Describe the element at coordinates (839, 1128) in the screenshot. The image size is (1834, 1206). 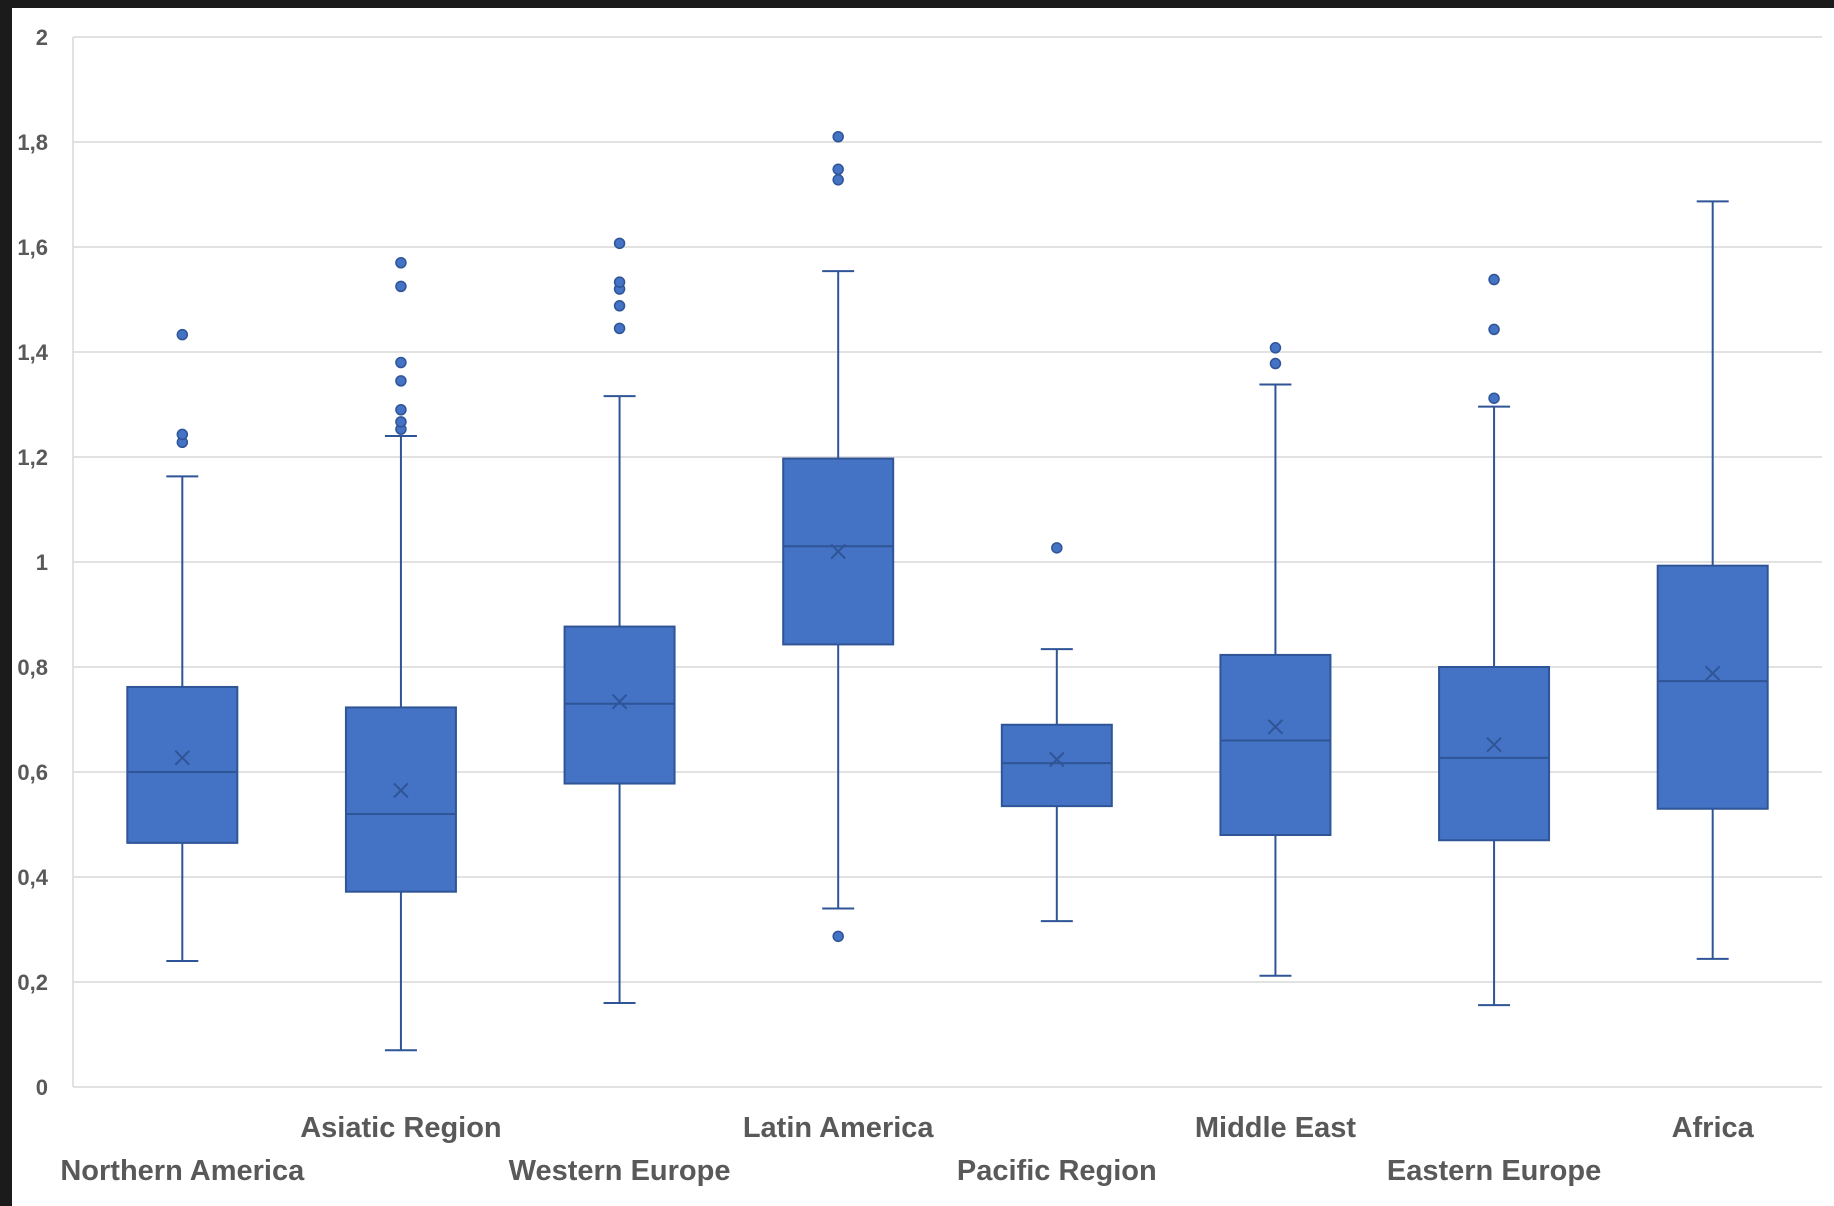
I see `x-category-label: Latin America` at that location.